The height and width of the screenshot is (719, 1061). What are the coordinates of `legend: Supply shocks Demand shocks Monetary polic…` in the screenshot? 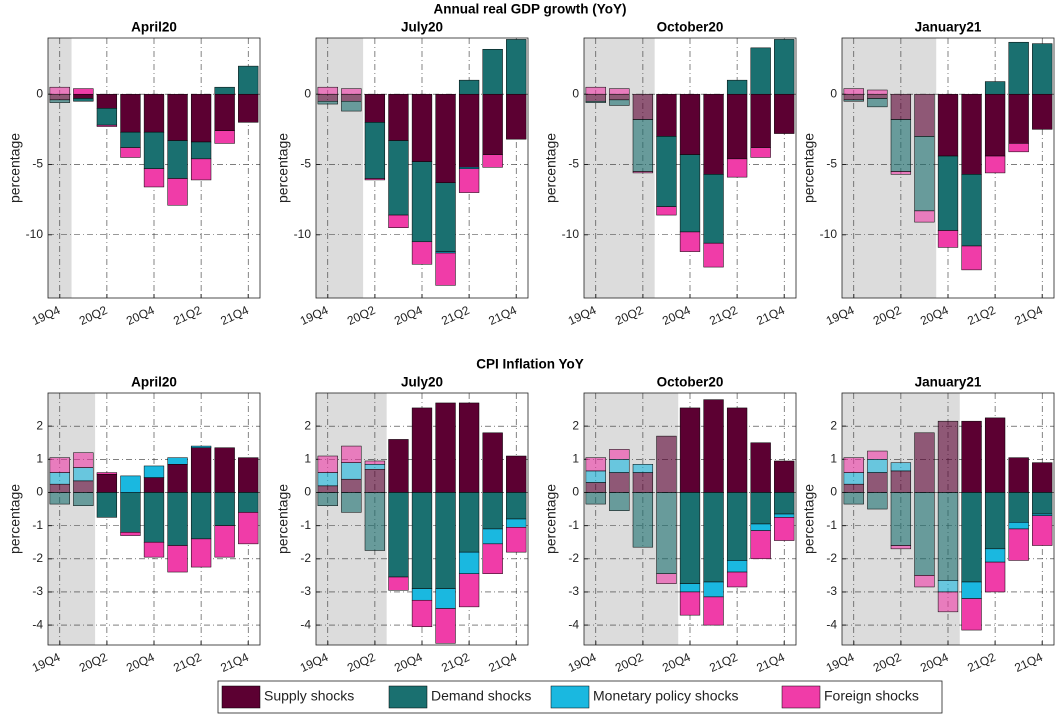 It's located at (580, 697).